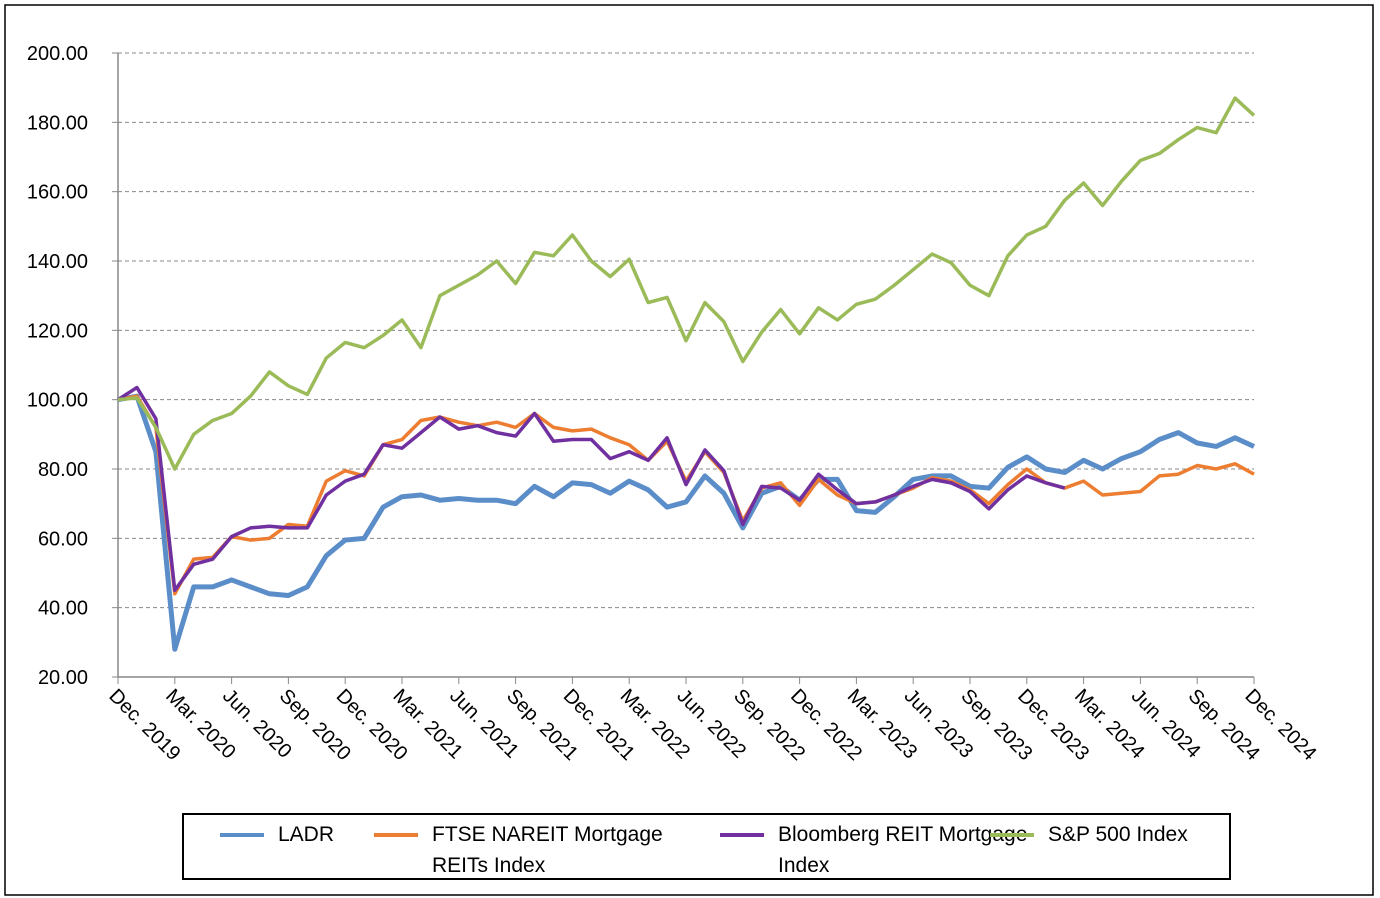  I want to click on y-tick-label: 100.00, so click(57, 401).